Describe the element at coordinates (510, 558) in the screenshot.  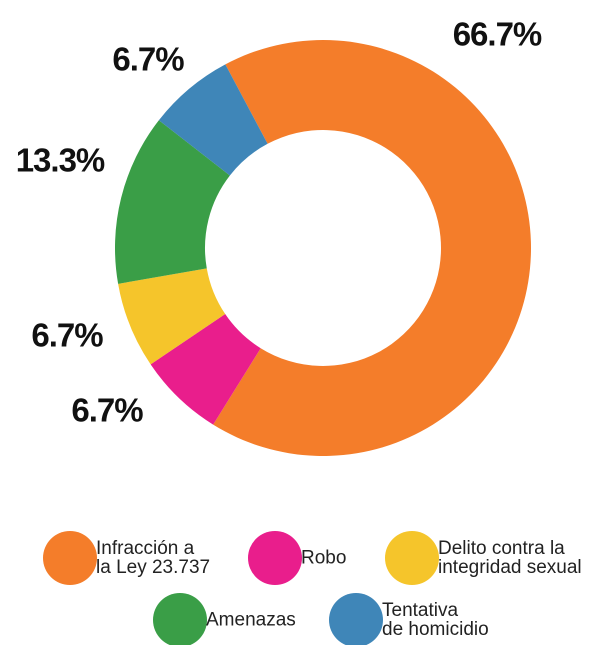
I see `legend-label: Delito contra la integridad sexual` at that location.